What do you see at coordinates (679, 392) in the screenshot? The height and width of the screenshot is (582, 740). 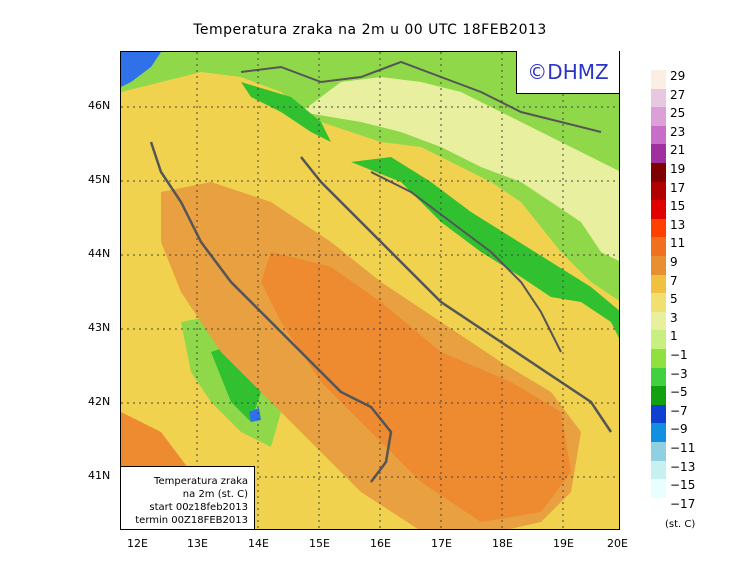 I see `legend-level-label: −5` at bounding box center [679, 392].